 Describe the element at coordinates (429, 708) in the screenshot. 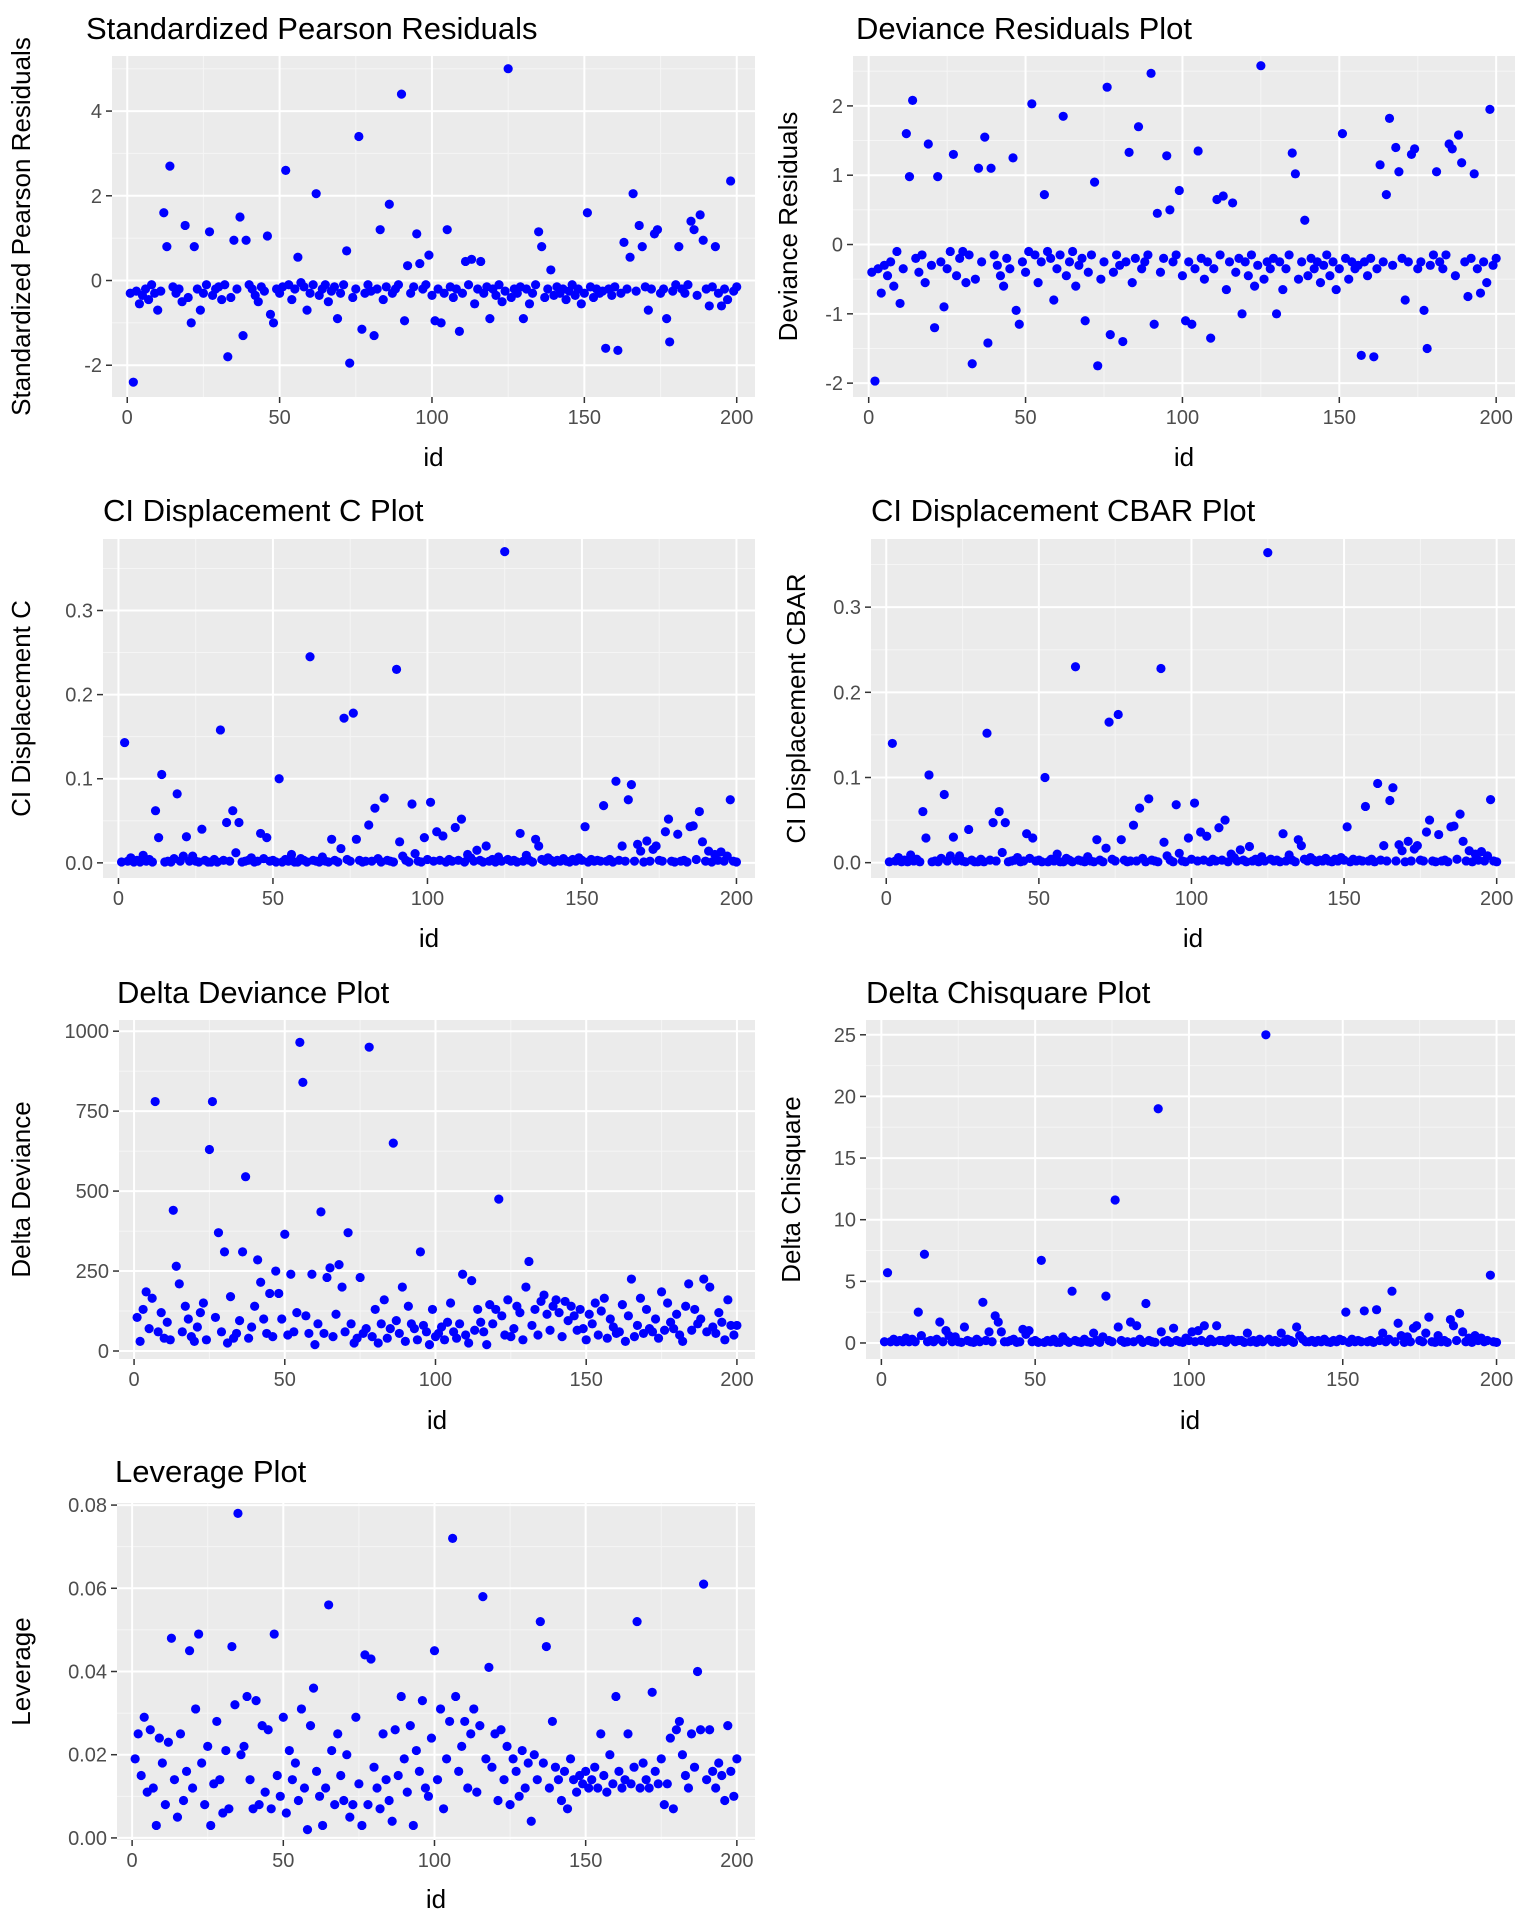

I see `plot-panel` at that location.